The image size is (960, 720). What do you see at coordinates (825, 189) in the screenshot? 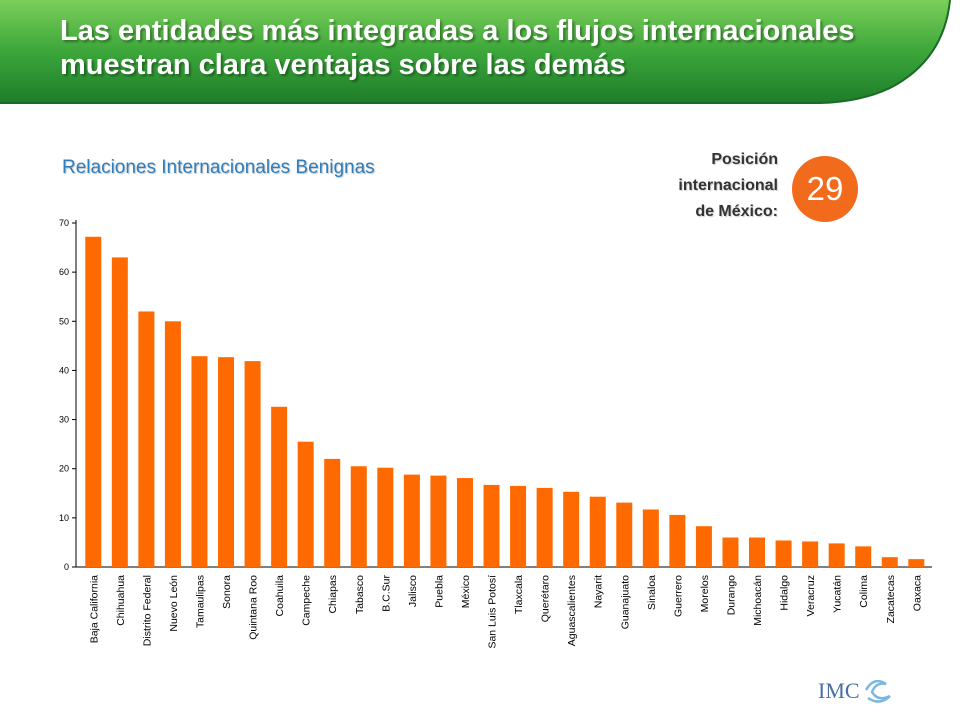
I see `rank-badge: 29` at bounding box center [825, 189].